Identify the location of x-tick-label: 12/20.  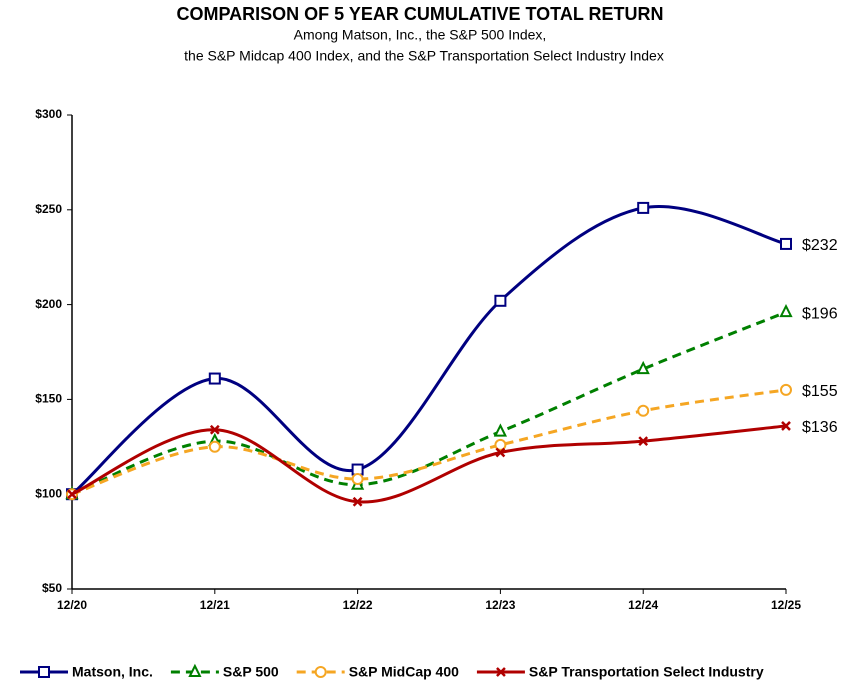
(72, 605).